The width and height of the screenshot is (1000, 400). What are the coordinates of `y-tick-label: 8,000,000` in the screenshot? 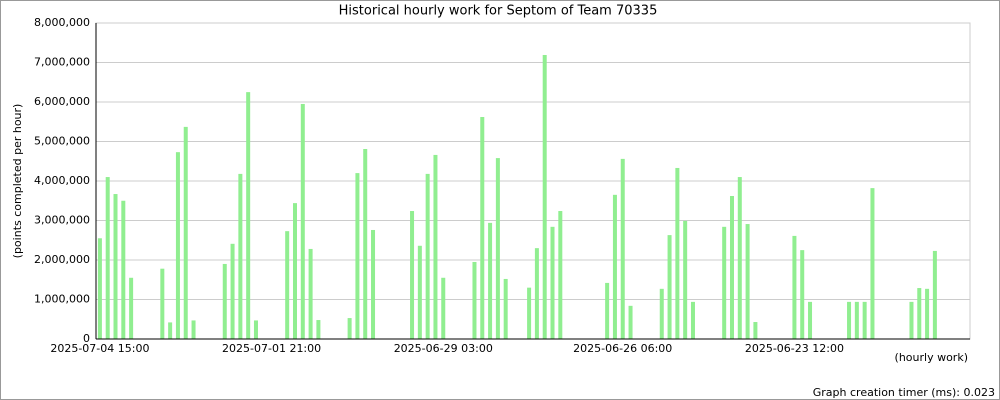 It's located at (62, 22).